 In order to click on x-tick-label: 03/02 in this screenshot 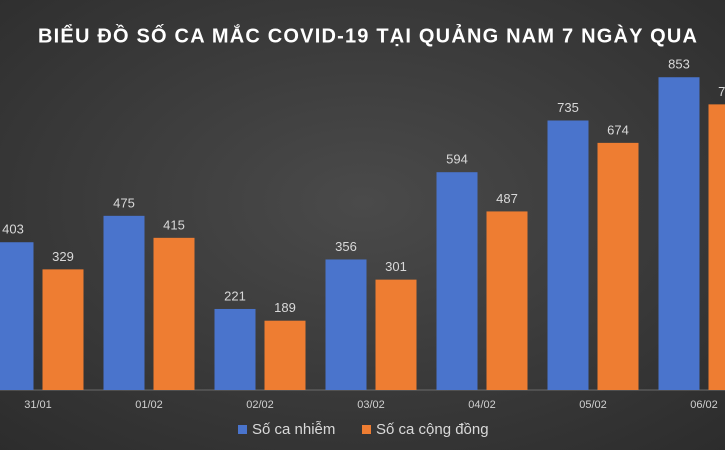, I will do `click(371, 405)`.